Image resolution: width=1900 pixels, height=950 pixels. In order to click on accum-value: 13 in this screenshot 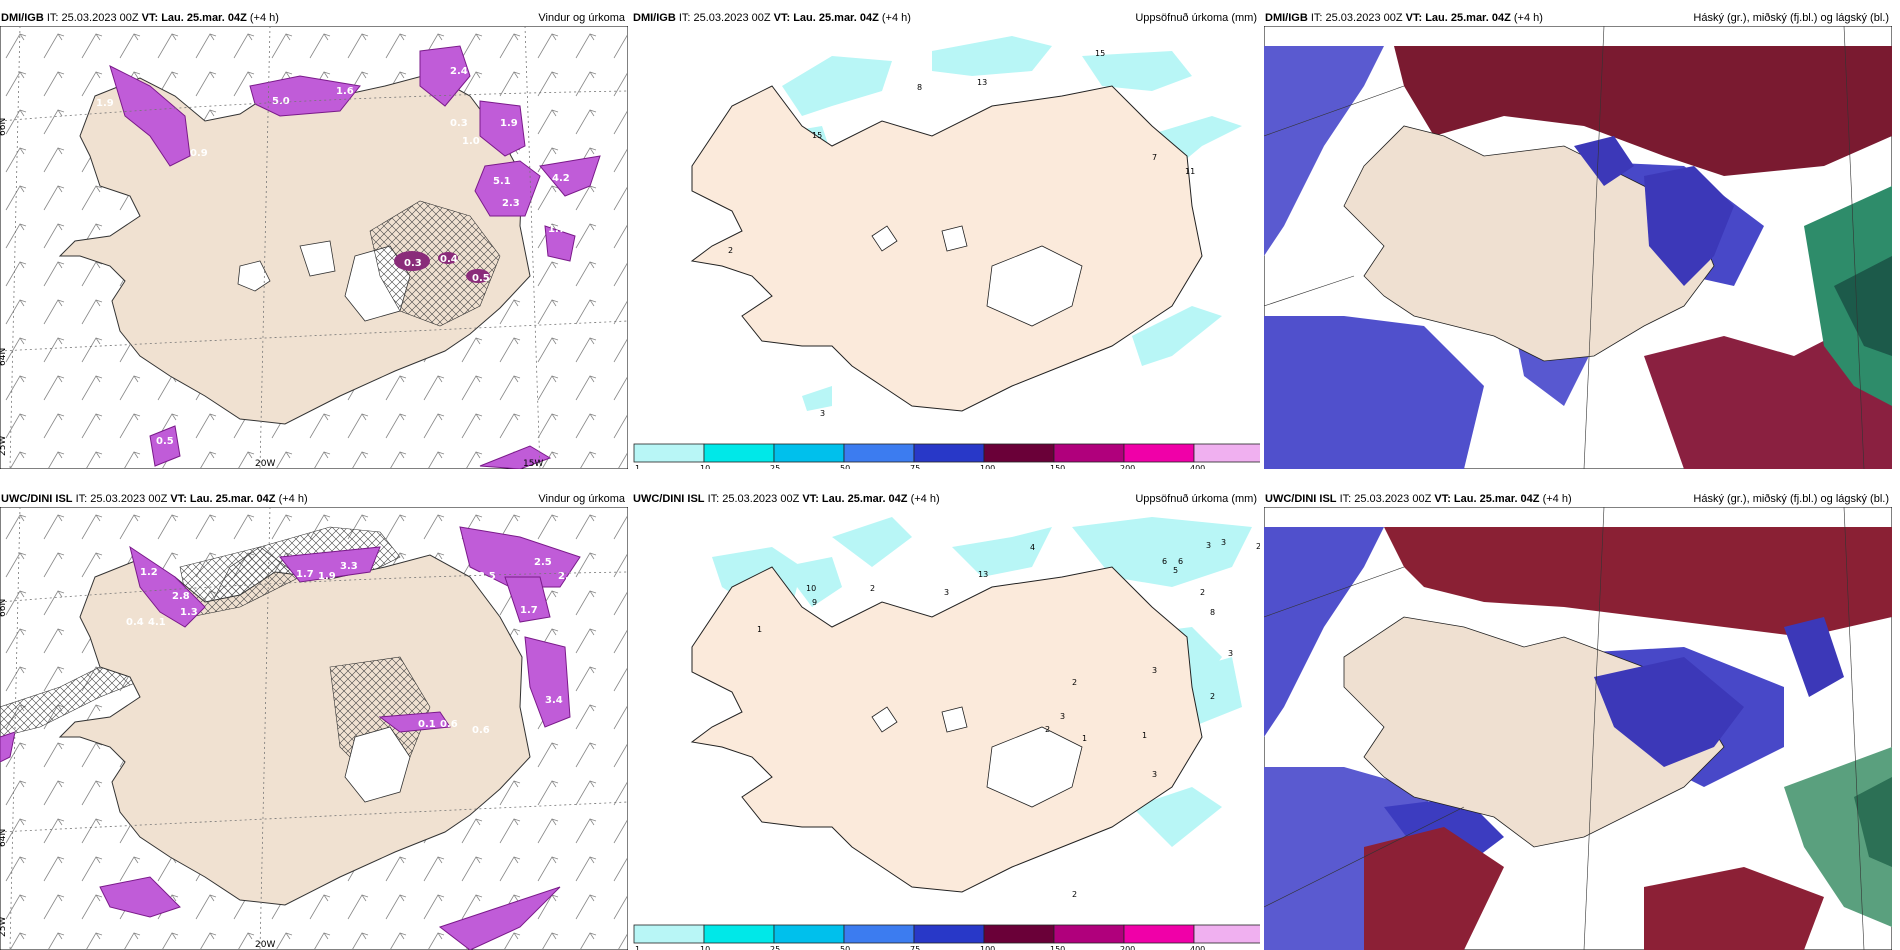, I will do `click(982, 82)`.